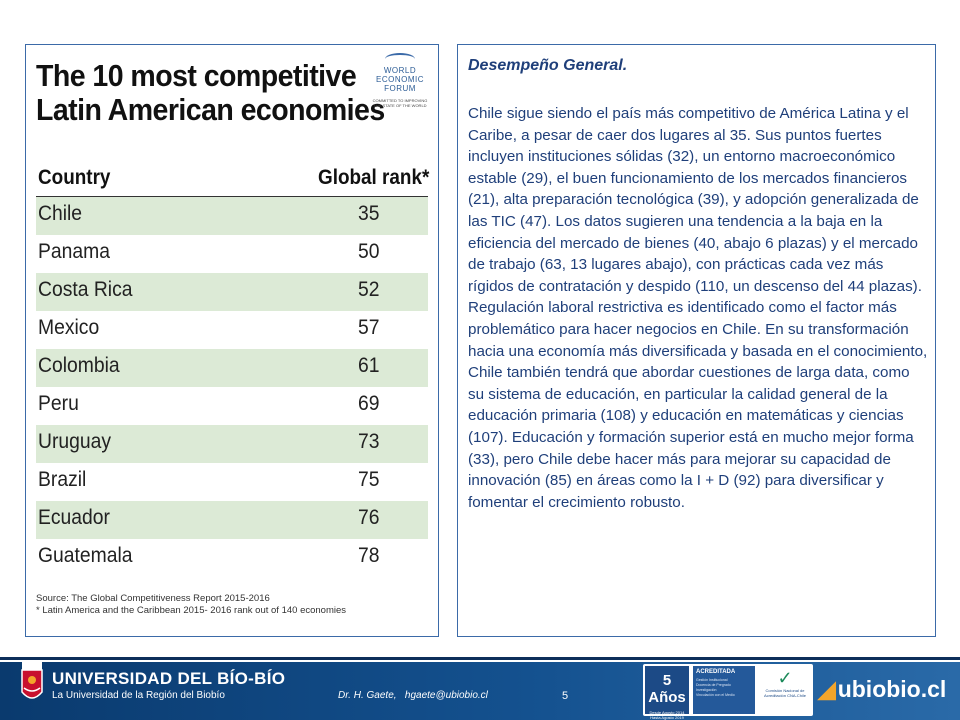 Image resolution: width=960 pixels, height=720 pixels. Describe the element at coordinates (667, 689) in the screenshot. I see `accreditation-years-value: 5 Años` at that location.